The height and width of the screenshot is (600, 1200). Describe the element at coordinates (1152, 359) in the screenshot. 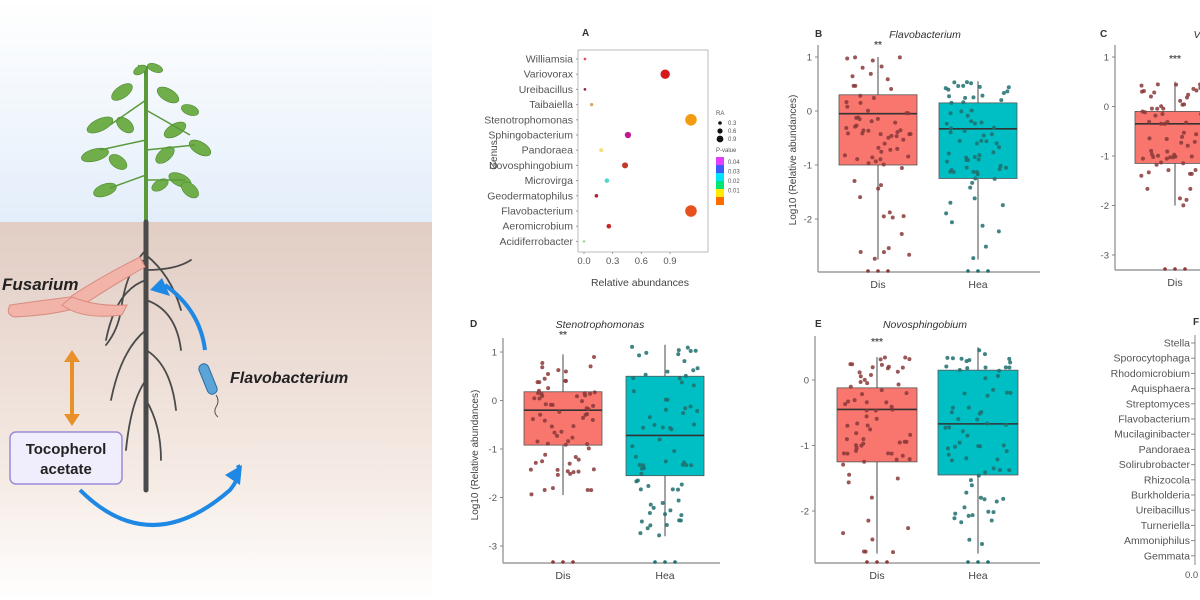

I see `genus-tick-label: Sporocytophaga` at that location.